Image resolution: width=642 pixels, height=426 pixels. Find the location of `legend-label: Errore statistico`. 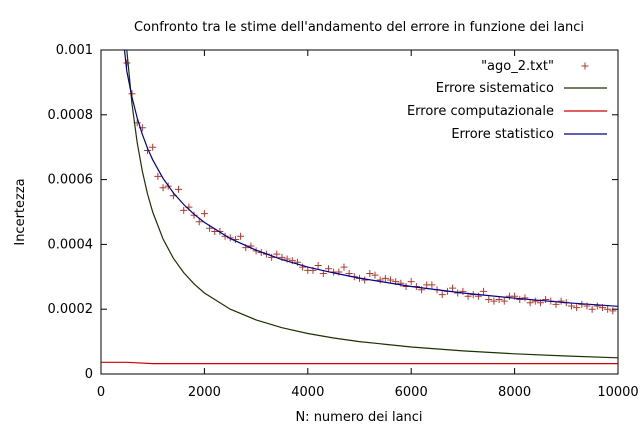

legend-label: Errore statistico is located at coordinates (502, 134).